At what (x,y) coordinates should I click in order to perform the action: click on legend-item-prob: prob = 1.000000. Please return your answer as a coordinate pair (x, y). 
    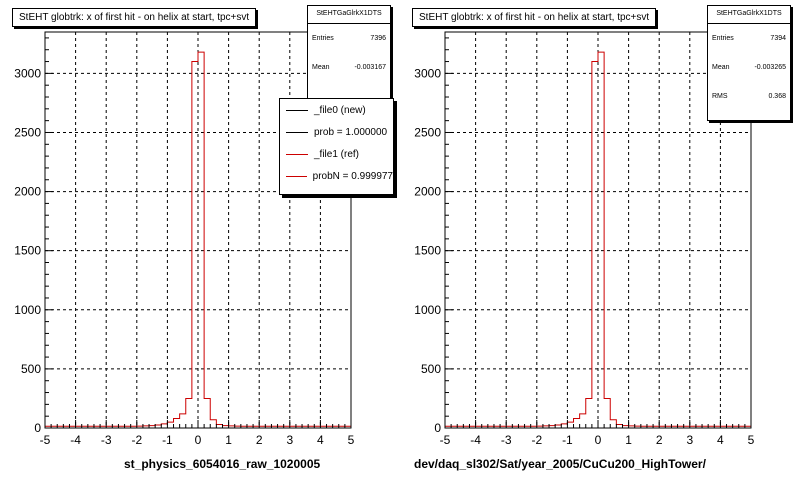
    Looking at the image, I should click on (336, 132).